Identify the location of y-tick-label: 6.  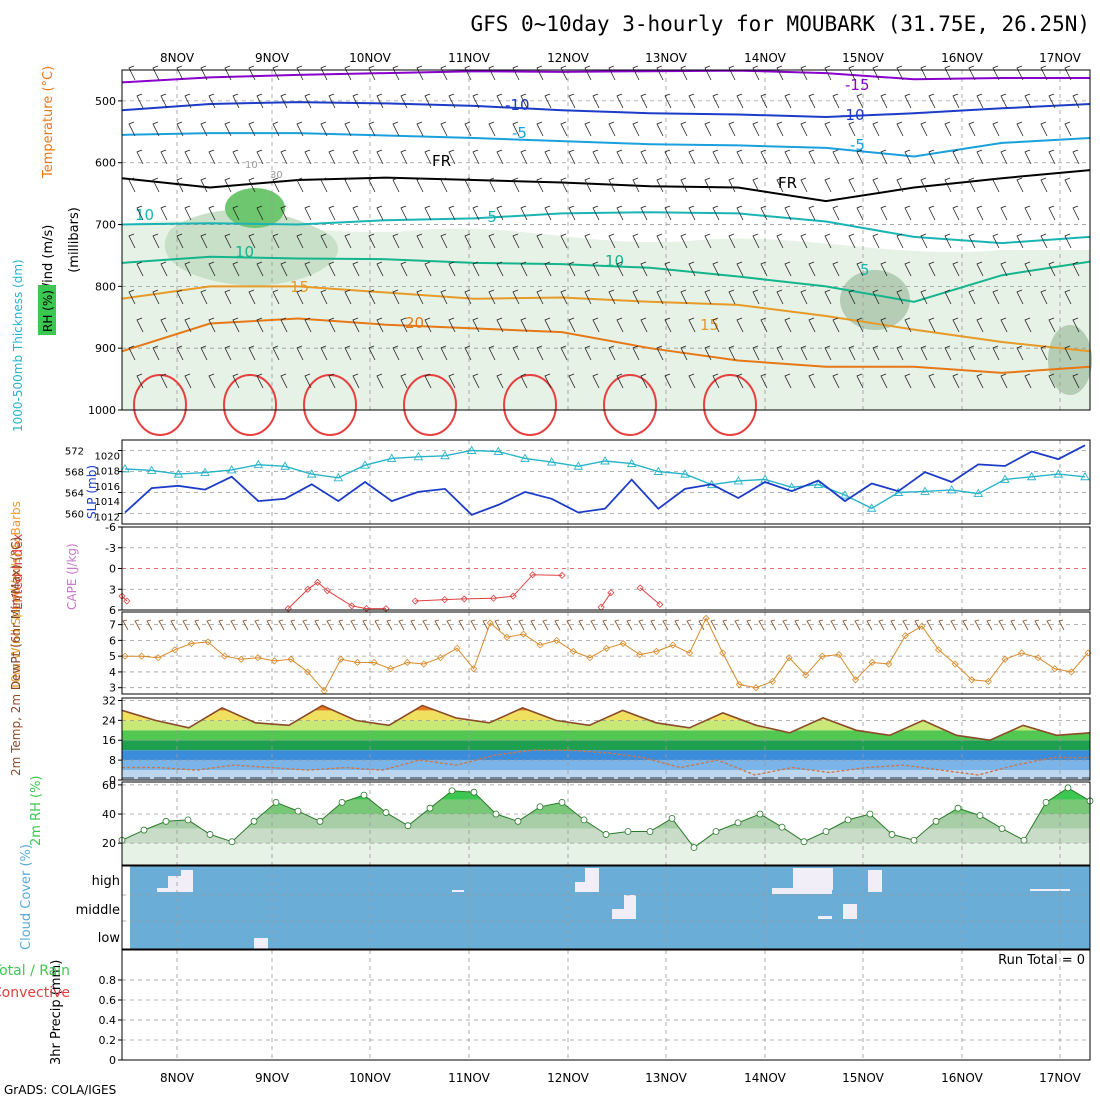
(112, 610).